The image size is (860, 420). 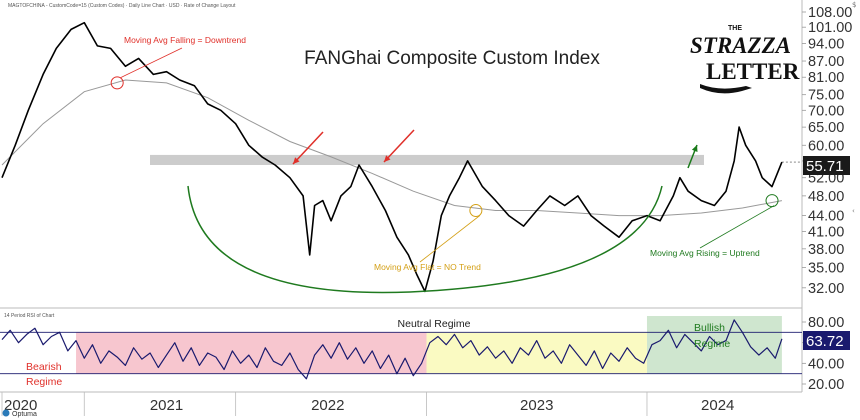 What do you see at coordinates (826, 146) in the screenshot?
I see `price-tick-label: 60.00` at bounding box center [826, 146].